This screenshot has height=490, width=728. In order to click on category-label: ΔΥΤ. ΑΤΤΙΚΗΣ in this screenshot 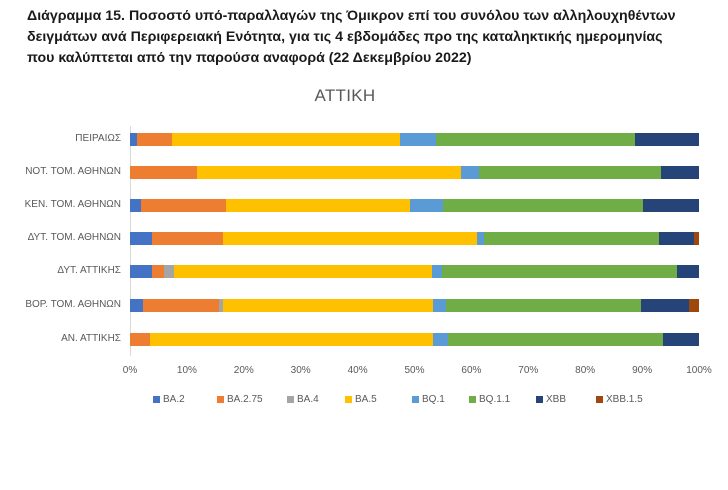, I will do `click(89, 270)`.